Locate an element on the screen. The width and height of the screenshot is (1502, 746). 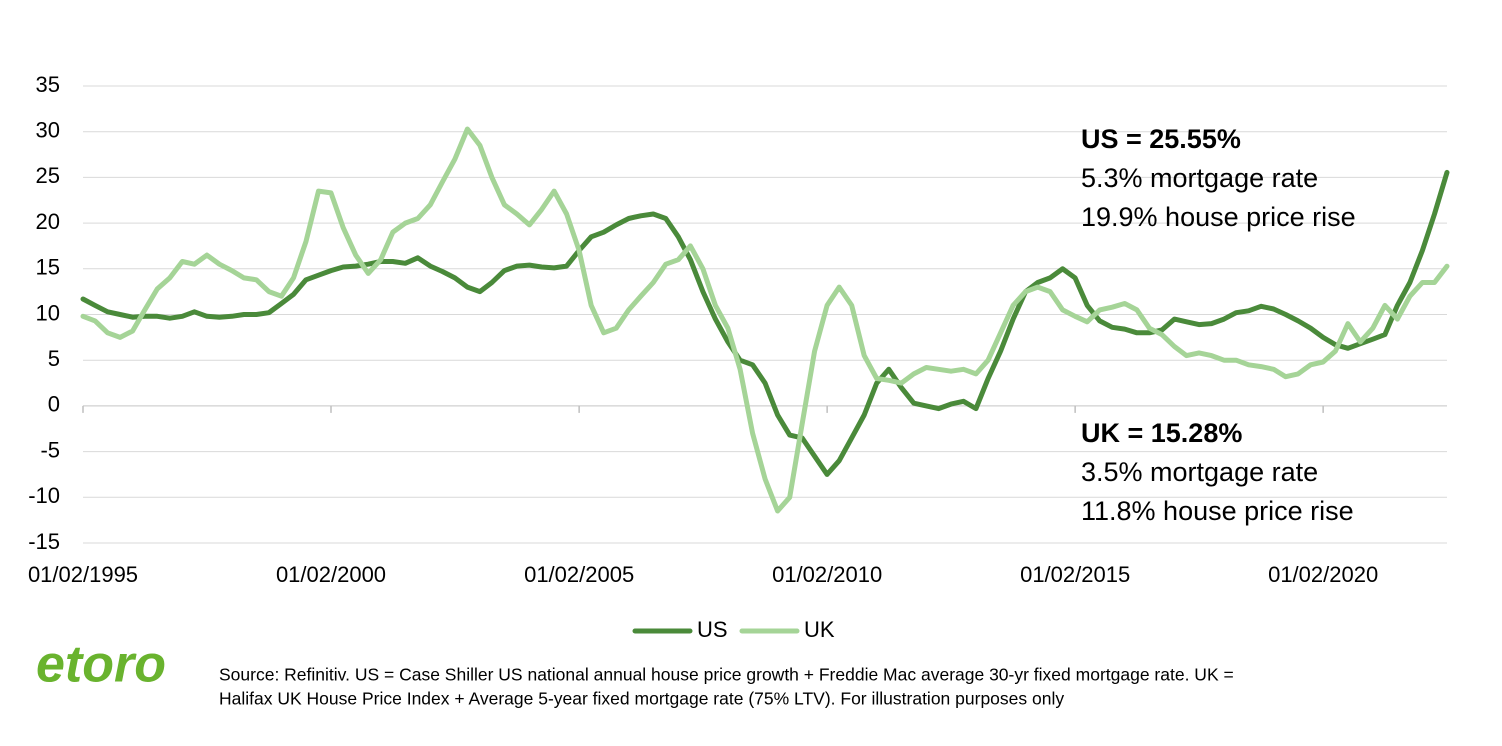
y-tick-label: 35 is located at coordinates (48, 84).